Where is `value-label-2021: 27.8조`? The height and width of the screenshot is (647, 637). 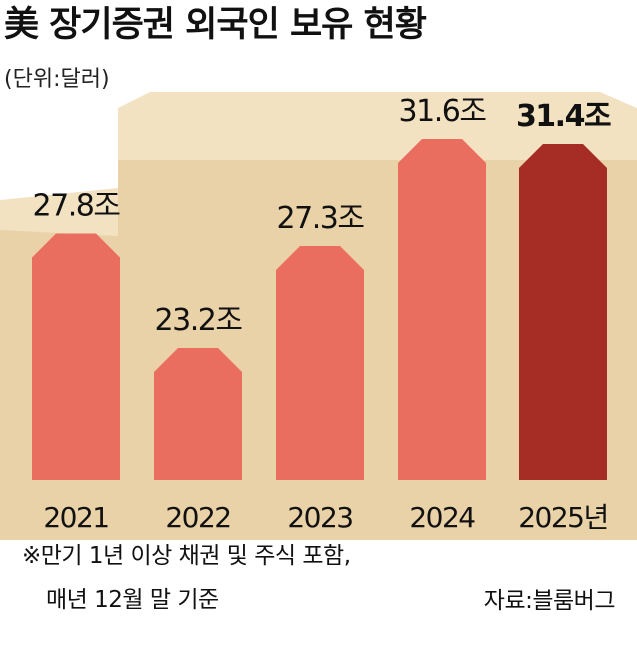
value-label-2021: 27.8조 is located at coordinates (77, 206).